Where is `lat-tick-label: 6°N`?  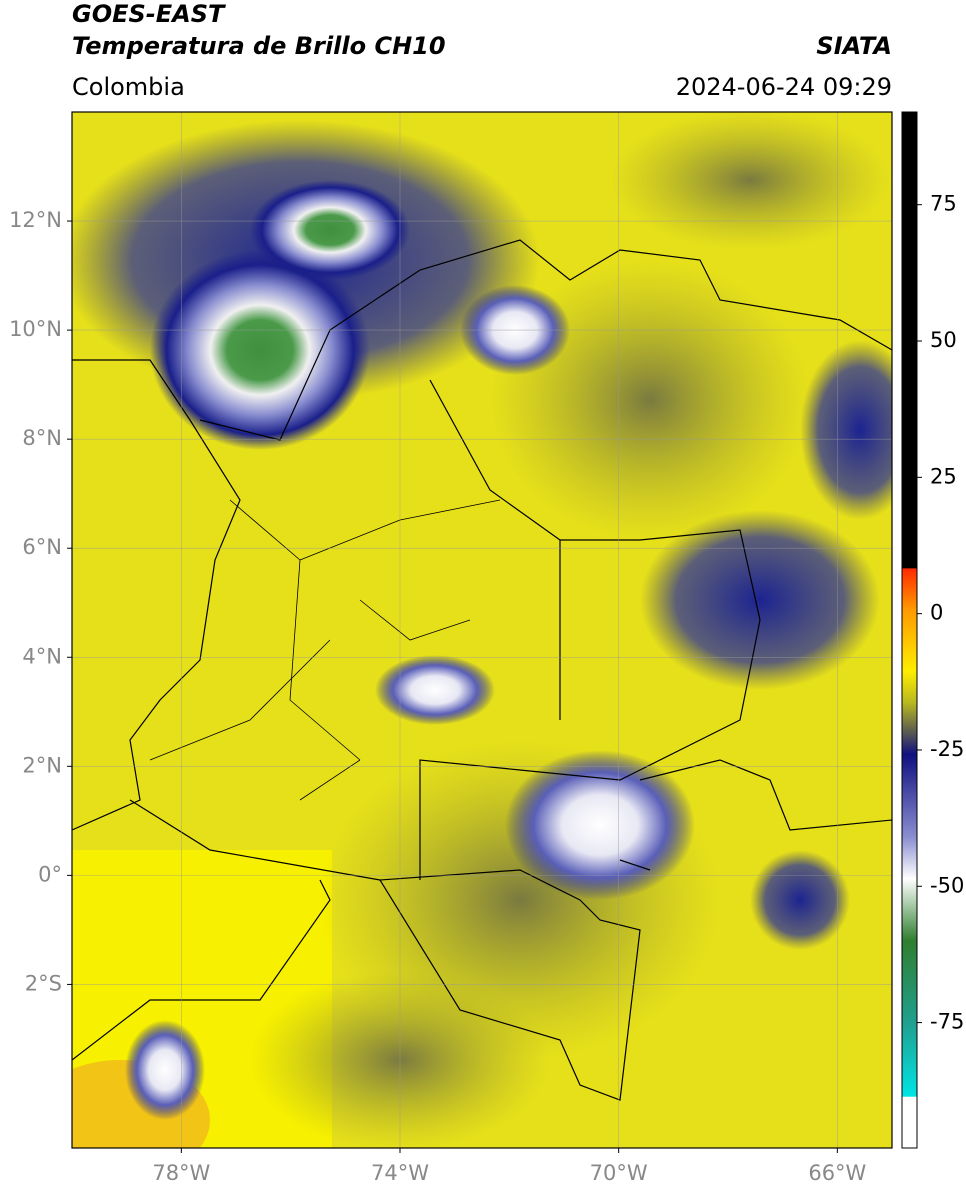
lat-tick-label: 6°N is located at coordinates (42, 547).